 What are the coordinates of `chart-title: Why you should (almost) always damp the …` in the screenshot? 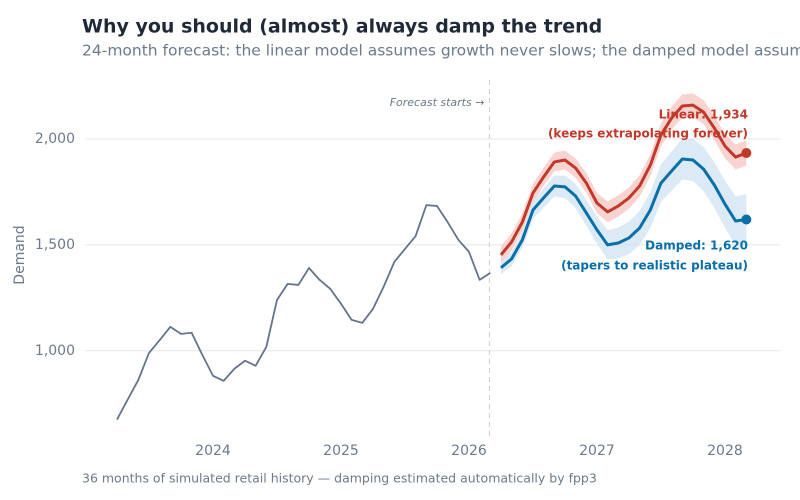 It's located at (342, 27).